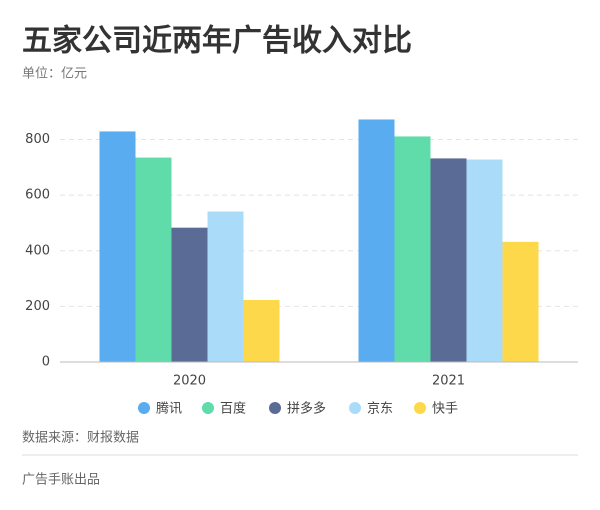 The height and width of the screenshot is (510, 600). I want to click on source-note: 数据来源：财报数据, so click(80, 438).